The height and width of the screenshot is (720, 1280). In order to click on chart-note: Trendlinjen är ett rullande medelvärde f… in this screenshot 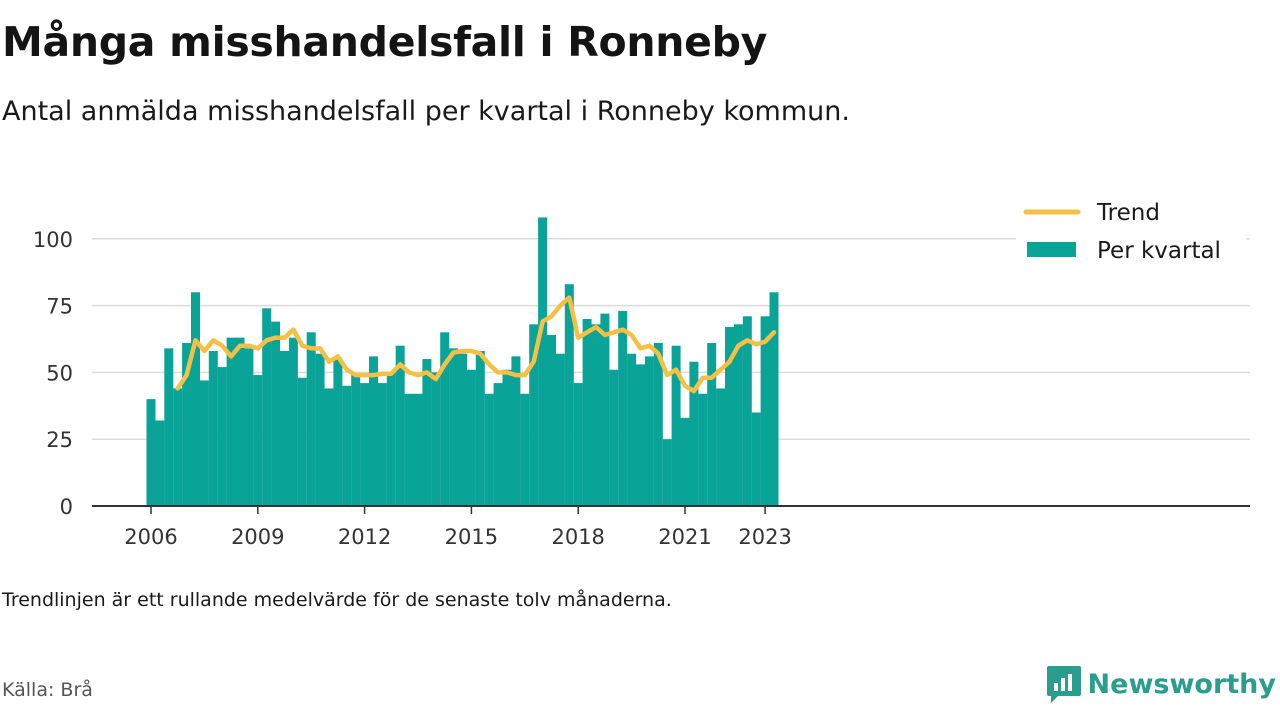, I will do `click(337, 600)`.